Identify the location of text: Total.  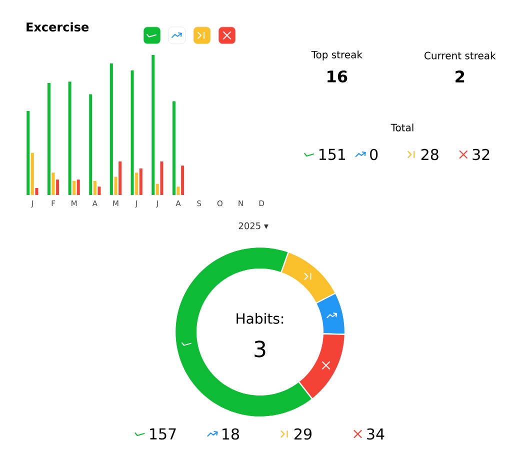
(402, 128).